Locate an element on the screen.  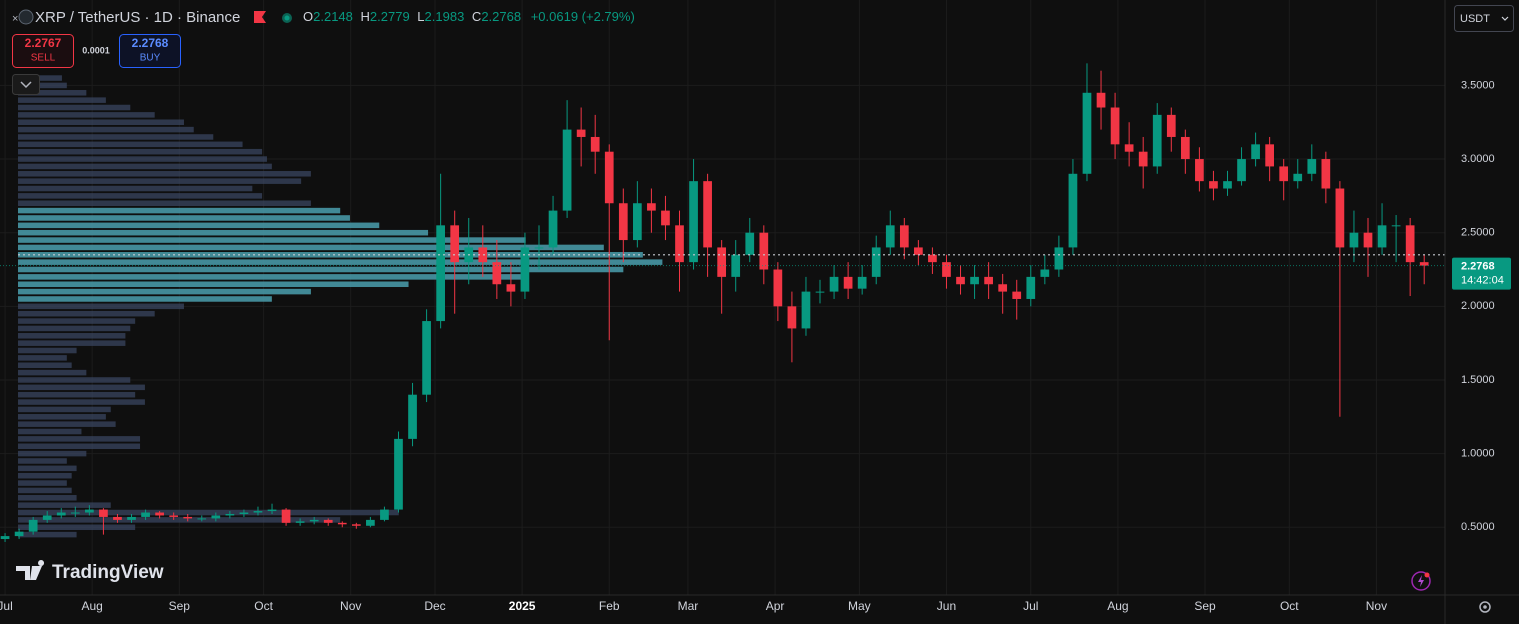
close-icon: × is located at coordinates (15, 19).